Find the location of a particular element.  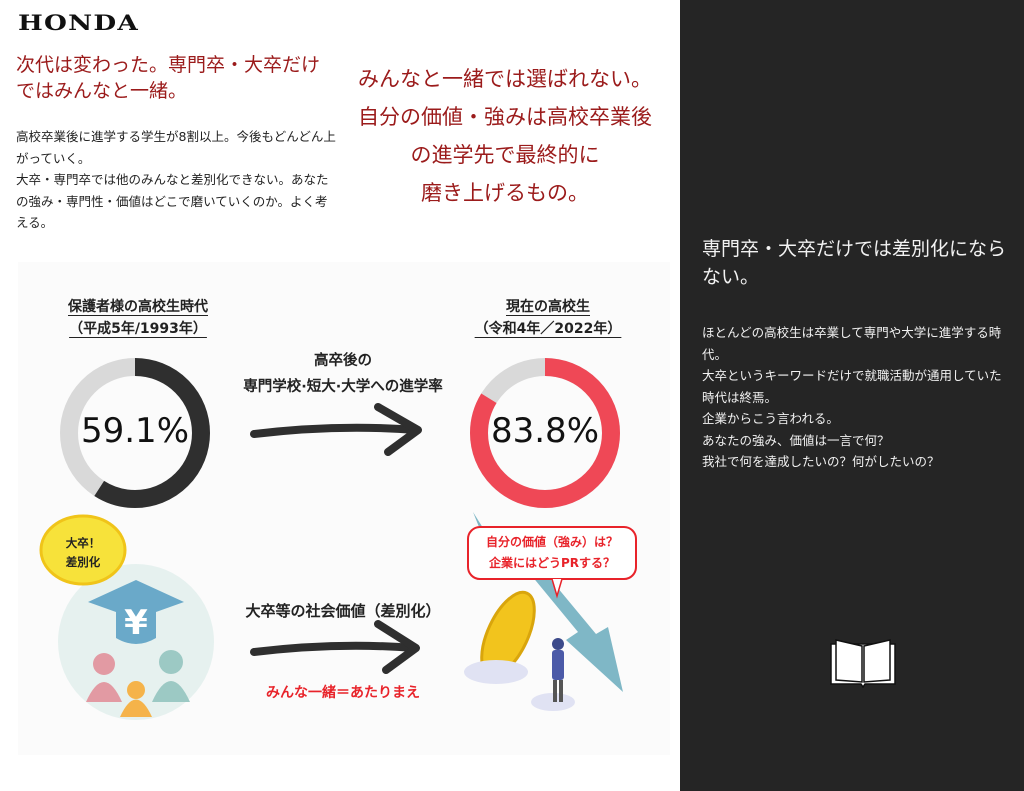

left-speech-bubble is located at coordinates (83, 550).